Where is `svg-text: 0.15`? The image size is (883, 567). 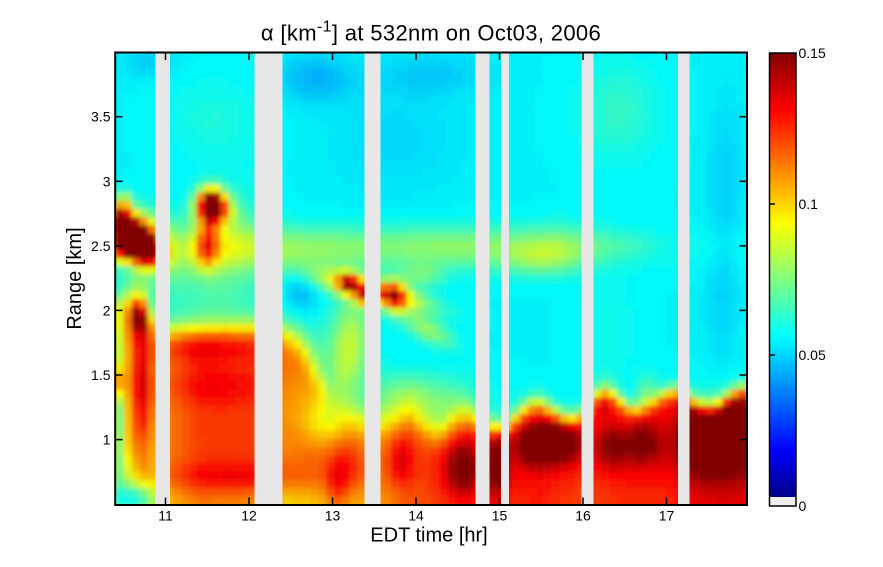
svg-text: 0.15 is located at coordinates (812, 53).